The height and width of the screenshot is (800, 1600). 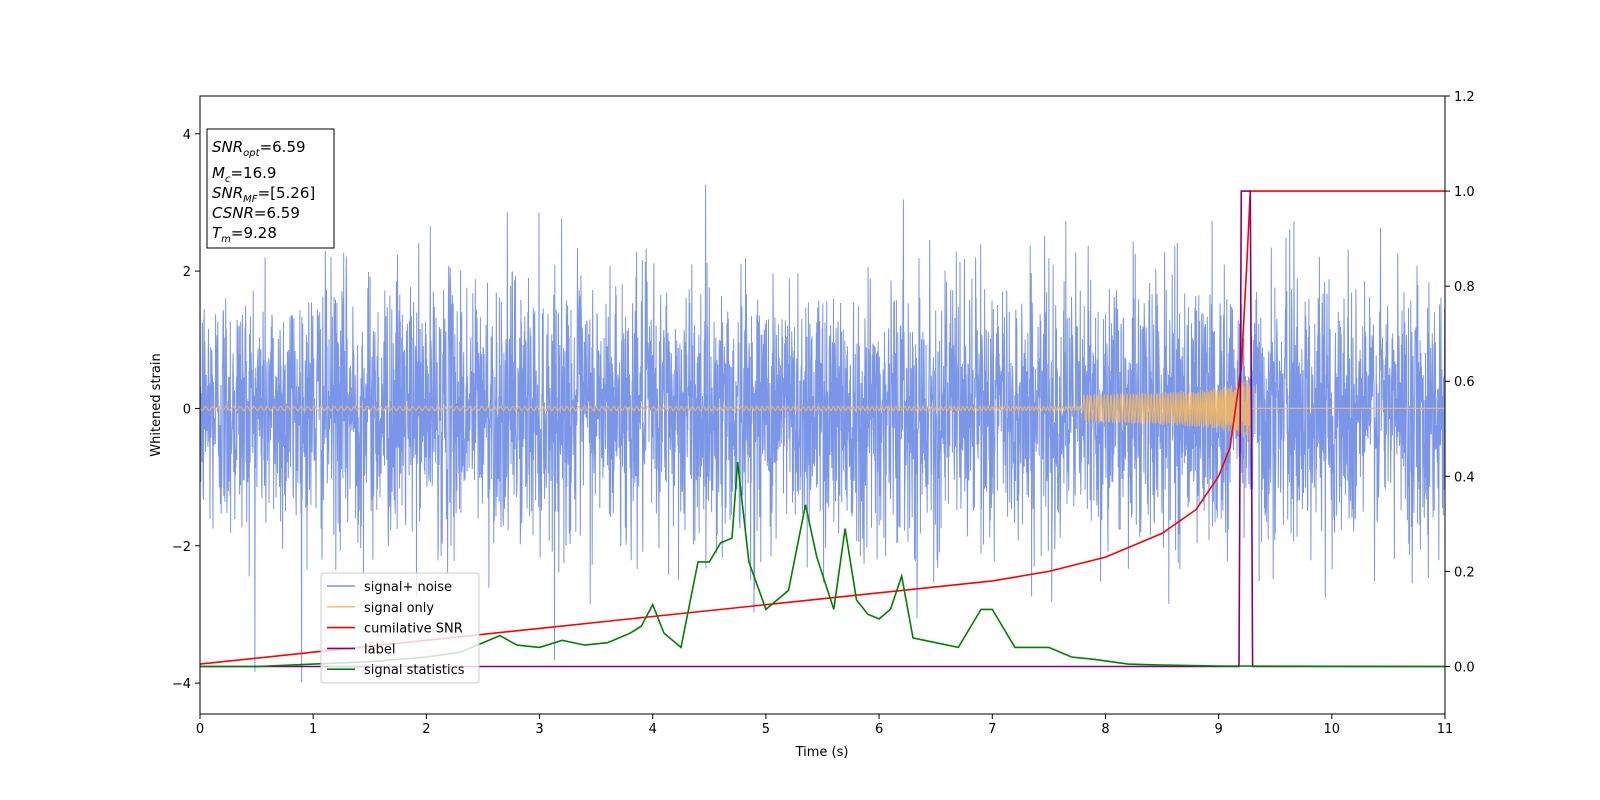 I want to click on legend-label: label, so click(x=379, y=649).